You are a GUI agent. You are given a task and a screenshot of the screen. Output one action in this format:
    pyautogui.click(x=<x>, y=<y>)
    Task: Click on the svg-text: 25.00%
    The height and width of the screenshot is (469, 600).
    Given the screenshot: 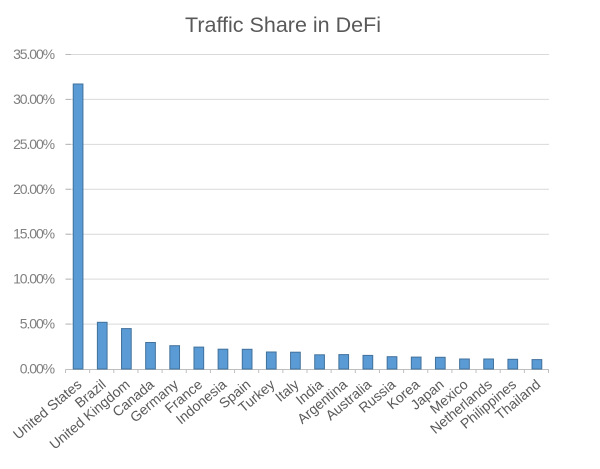 What is the action you would take?
    pyautogui.click(x=34, y=144)
    